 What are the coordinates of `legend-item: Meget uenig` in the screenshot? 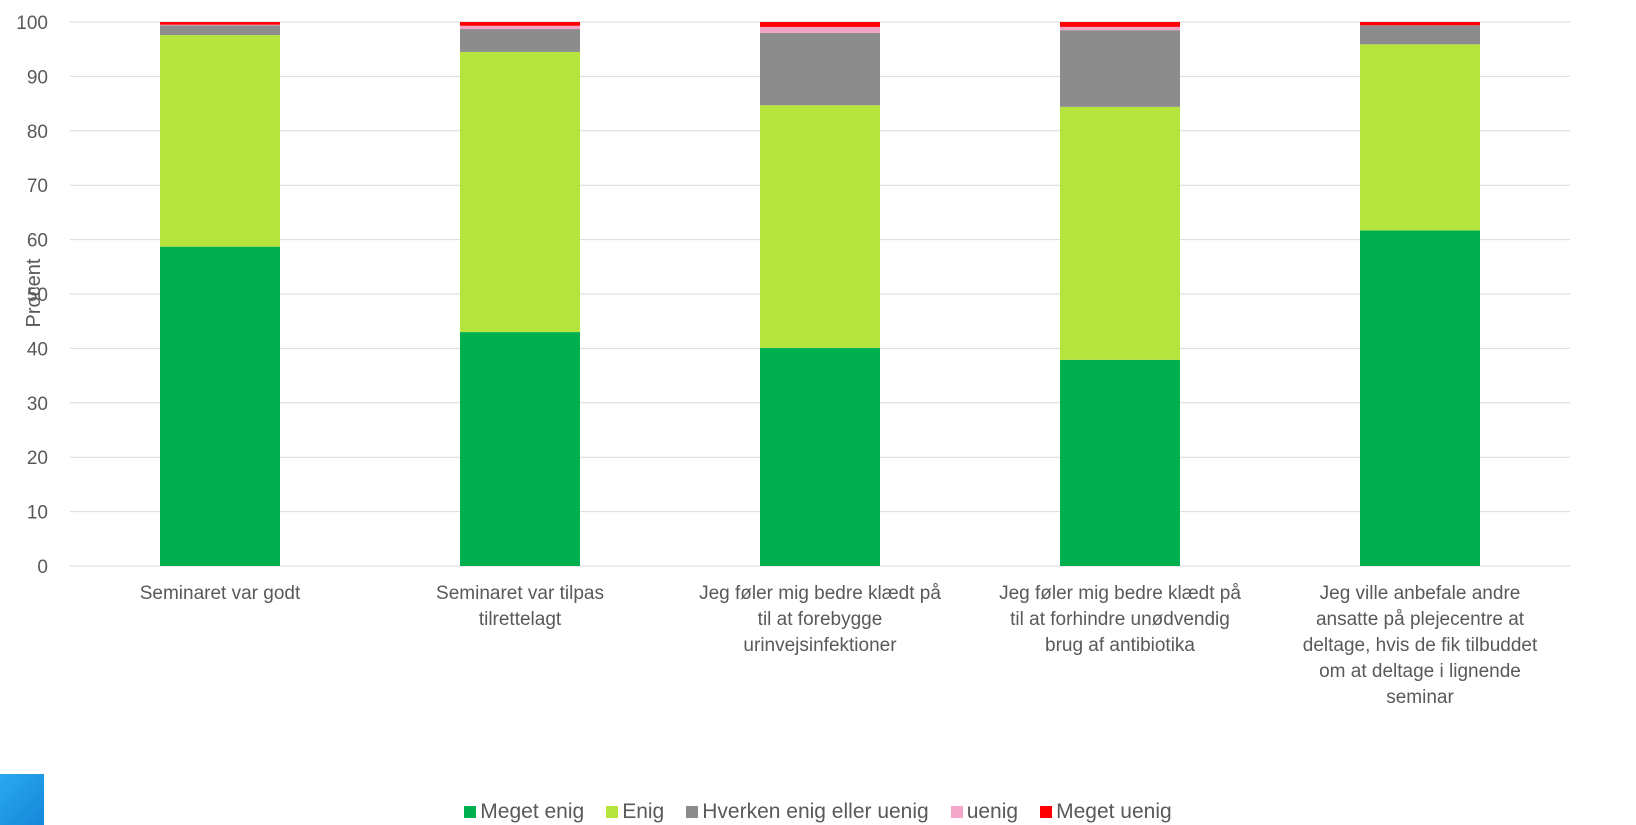 It's located at (1106, 812).